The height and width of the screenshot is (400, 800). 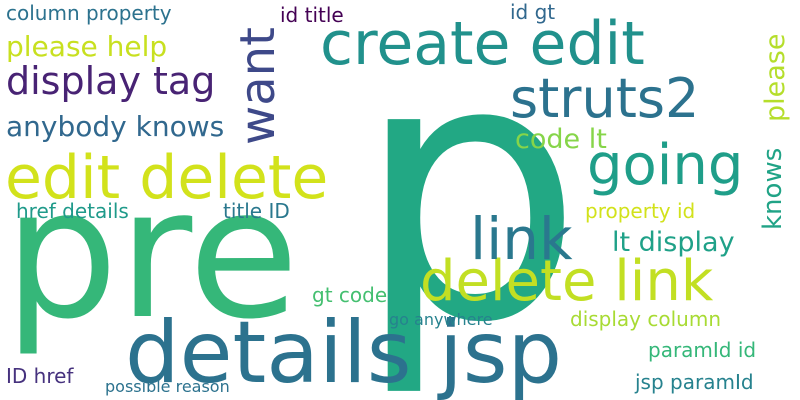 I want to click on cloud-word: edit delete, so click(x=167, y=178).